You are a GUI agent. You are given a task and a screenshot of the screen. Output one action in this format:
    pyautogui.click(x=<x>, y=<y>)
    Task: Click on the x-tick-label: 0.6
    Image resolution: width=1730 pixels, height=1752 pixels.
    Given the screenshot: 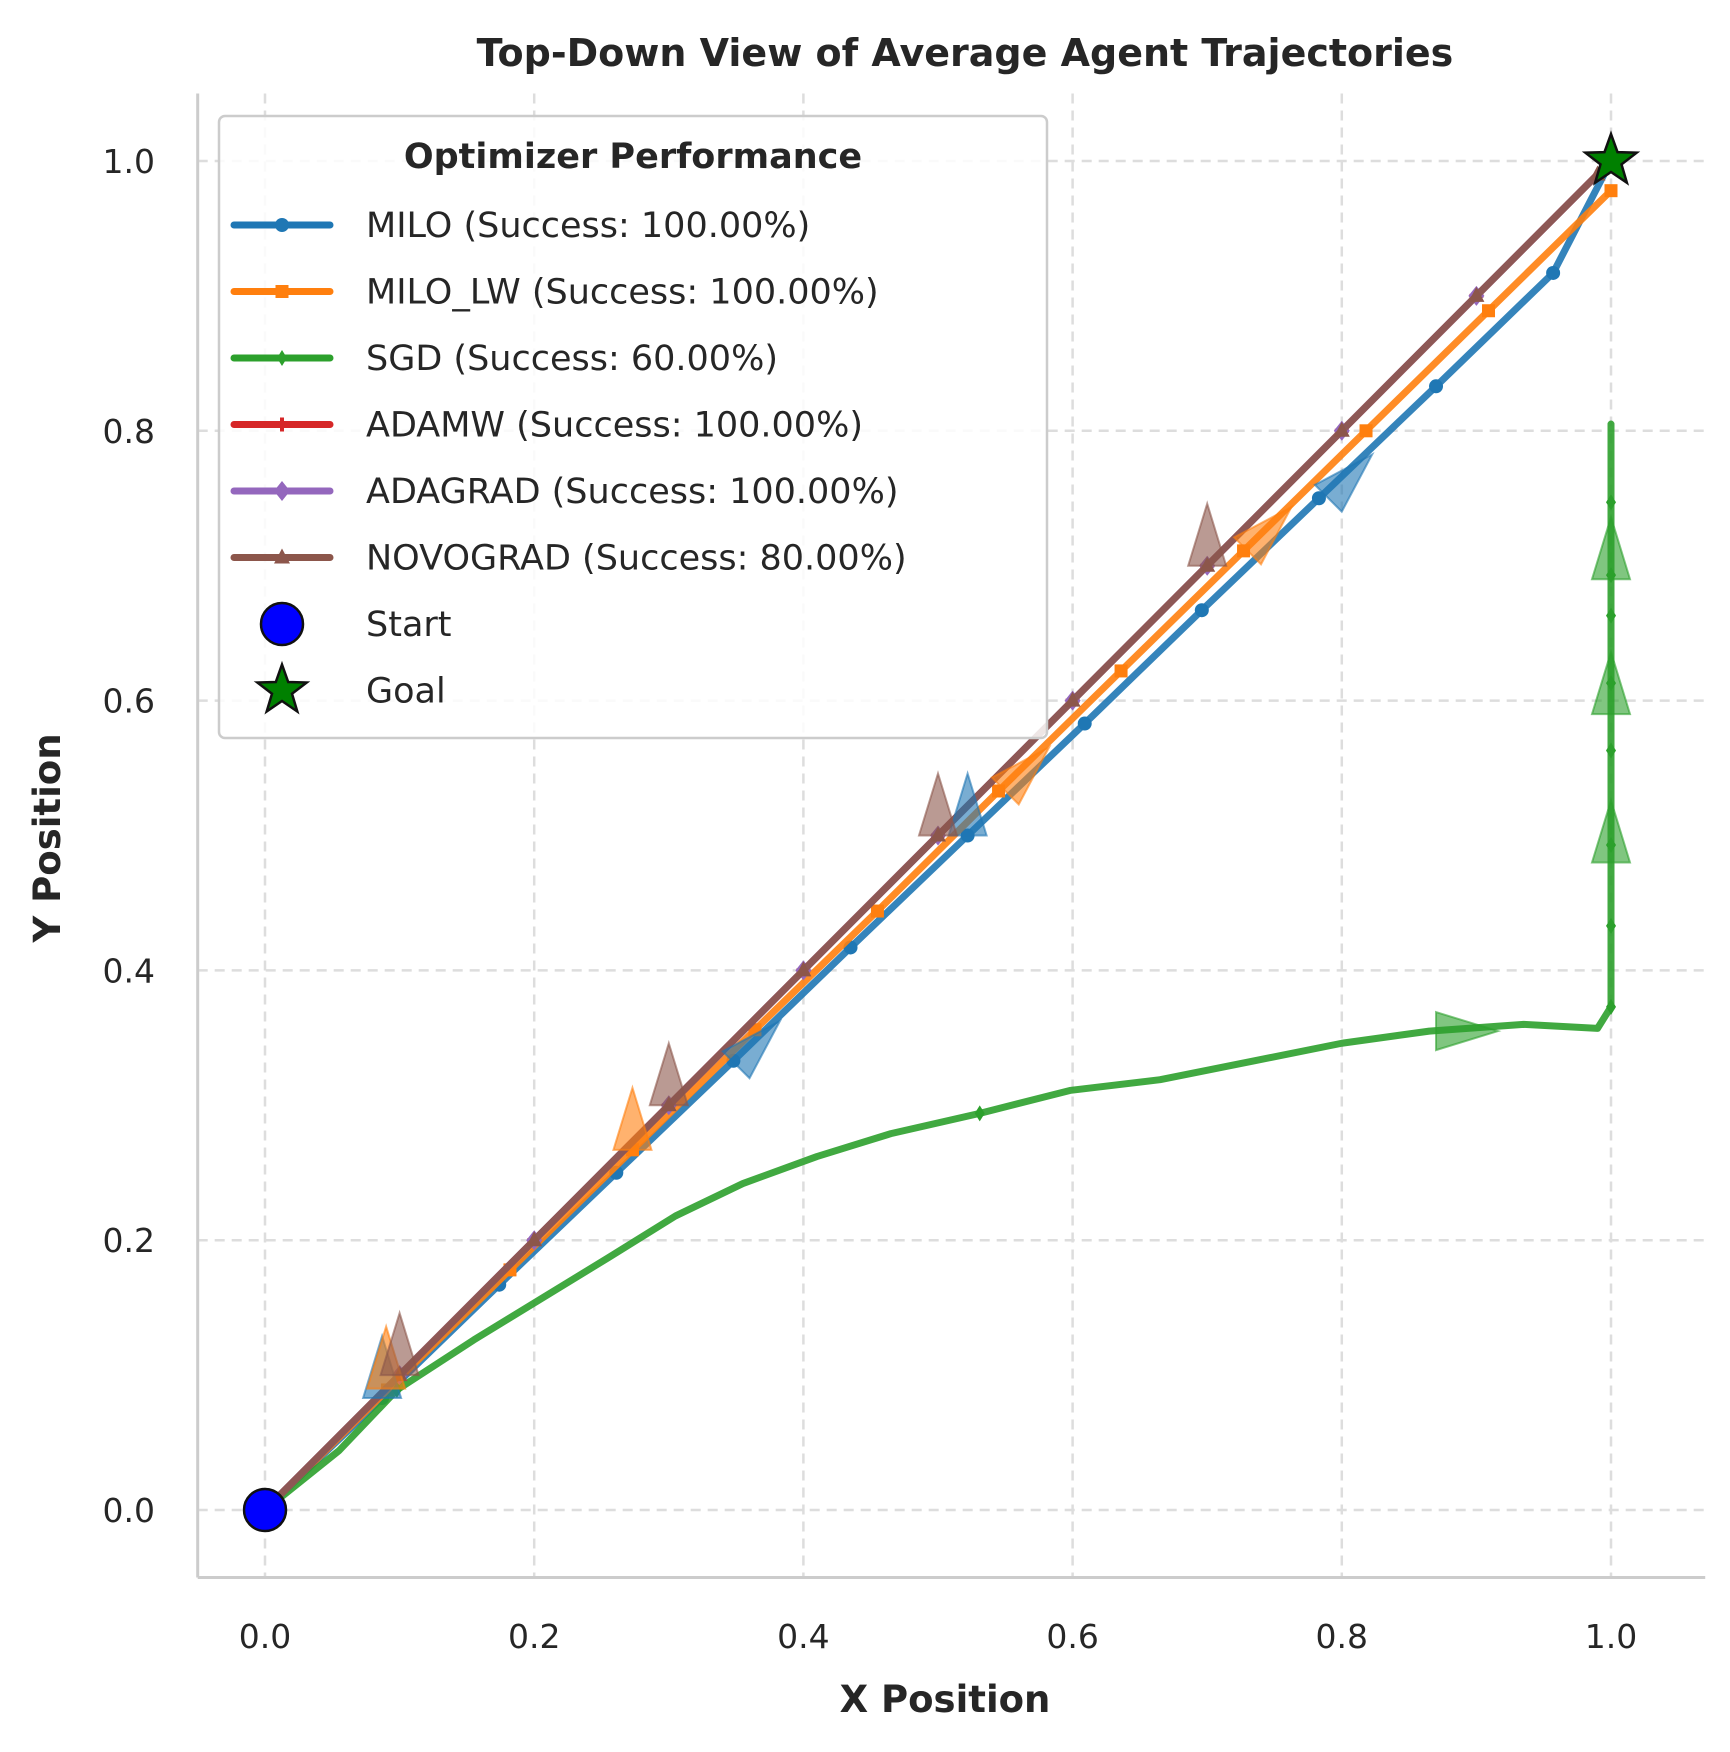 What is the action you would take?
    pyautogui.click(x=1072, y=1636)
    